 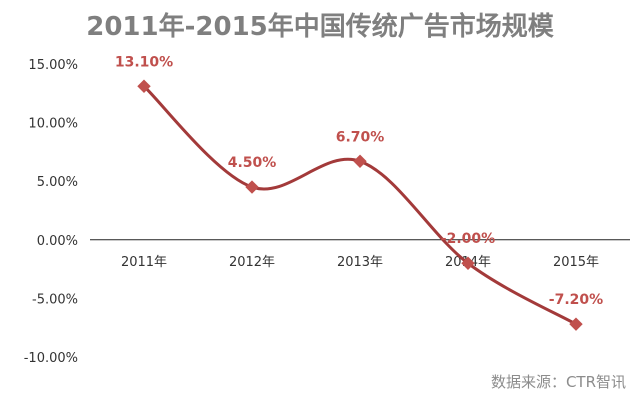 I want to click on data-label: 4.50%, so click(x=252, y=163).